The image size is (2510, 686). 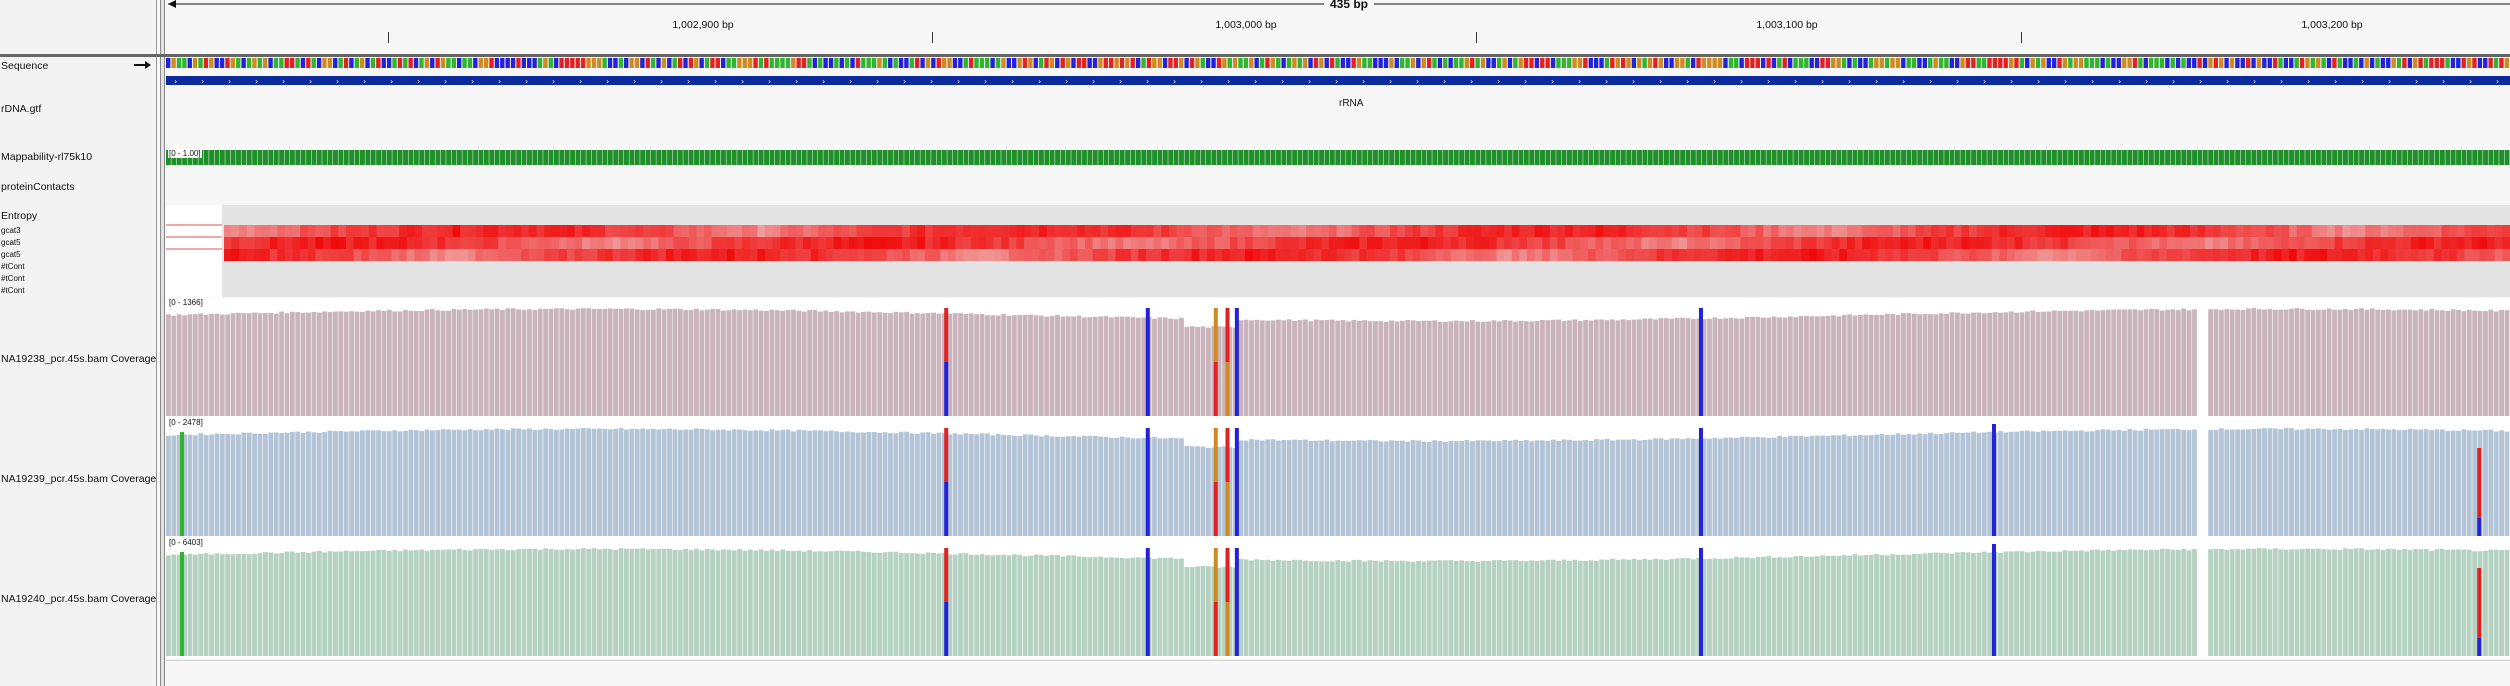 I want to click on gtf-track-label: rDNA.gtf, so click(x=21, y=109).